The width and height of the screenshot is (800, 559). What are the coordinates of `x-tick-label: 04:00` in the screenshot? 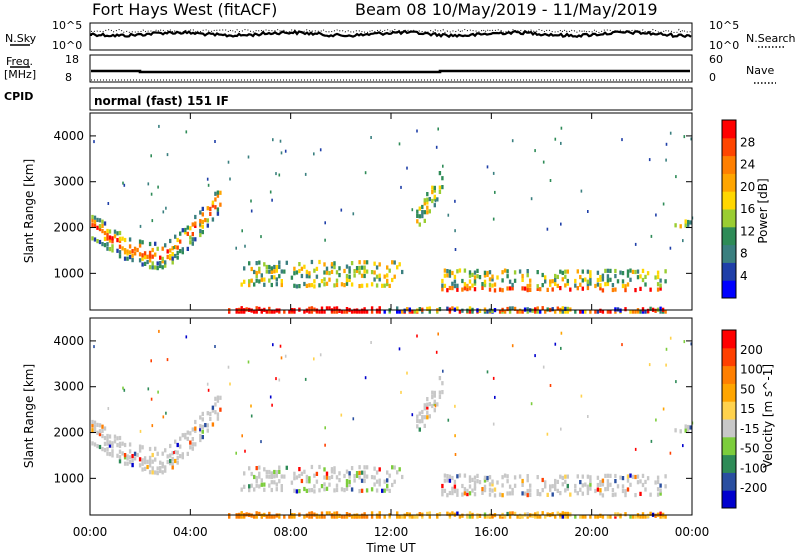 It's located at (190, 532).